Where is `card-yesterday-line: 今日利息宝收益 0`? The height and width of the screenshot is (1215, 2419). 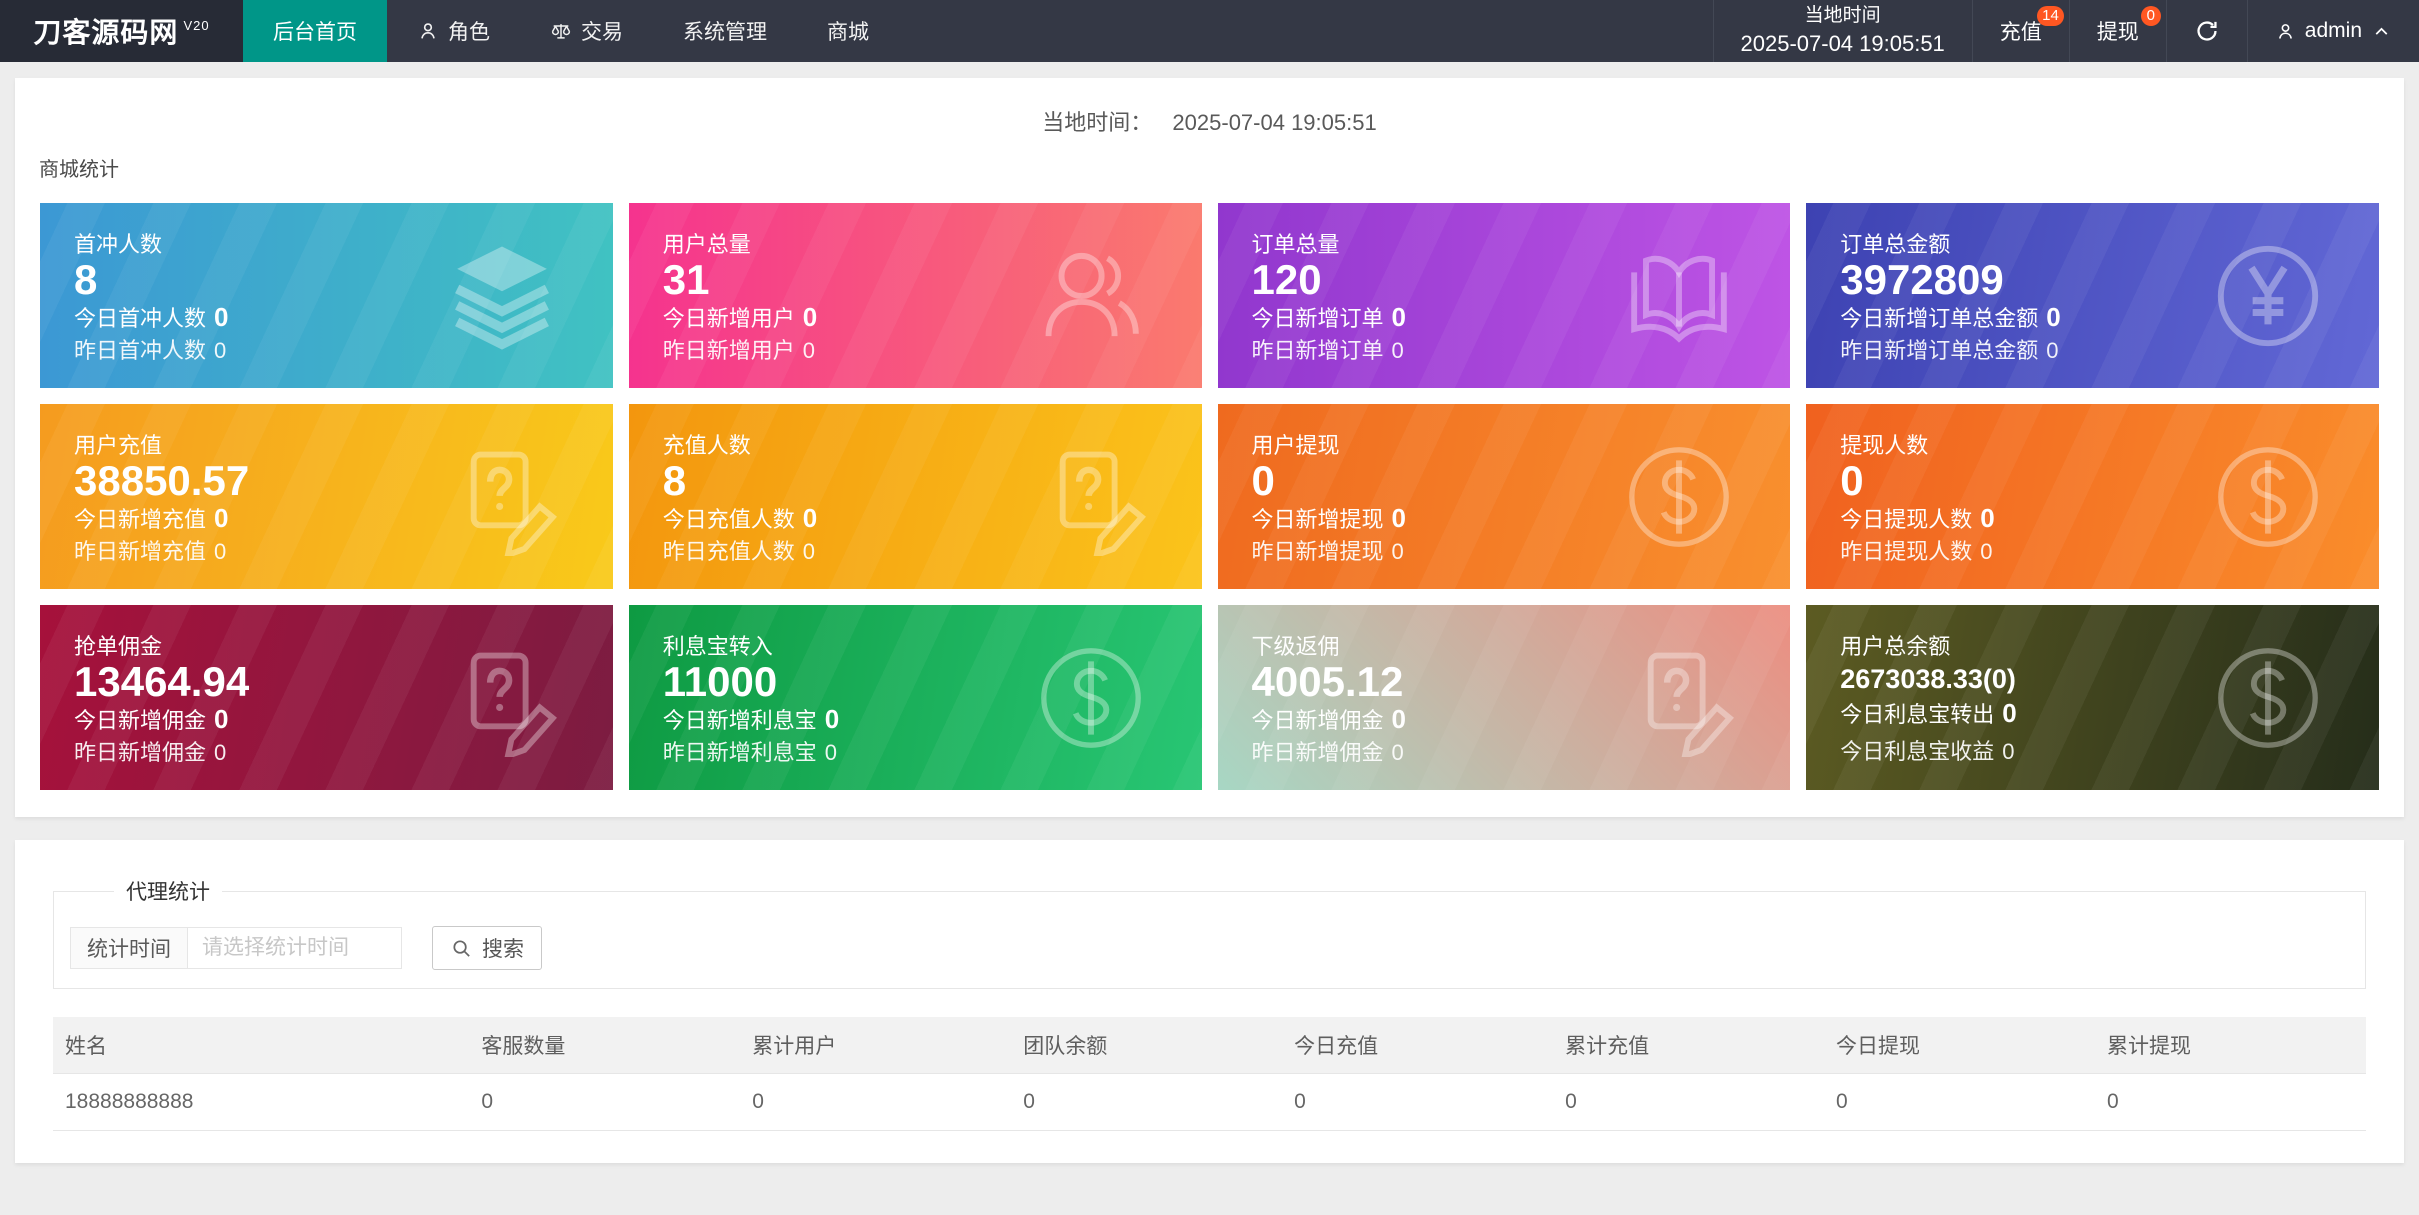
card-yesterday-line: 今日利息宝收益 0 is located at coordinates (2092, 750).